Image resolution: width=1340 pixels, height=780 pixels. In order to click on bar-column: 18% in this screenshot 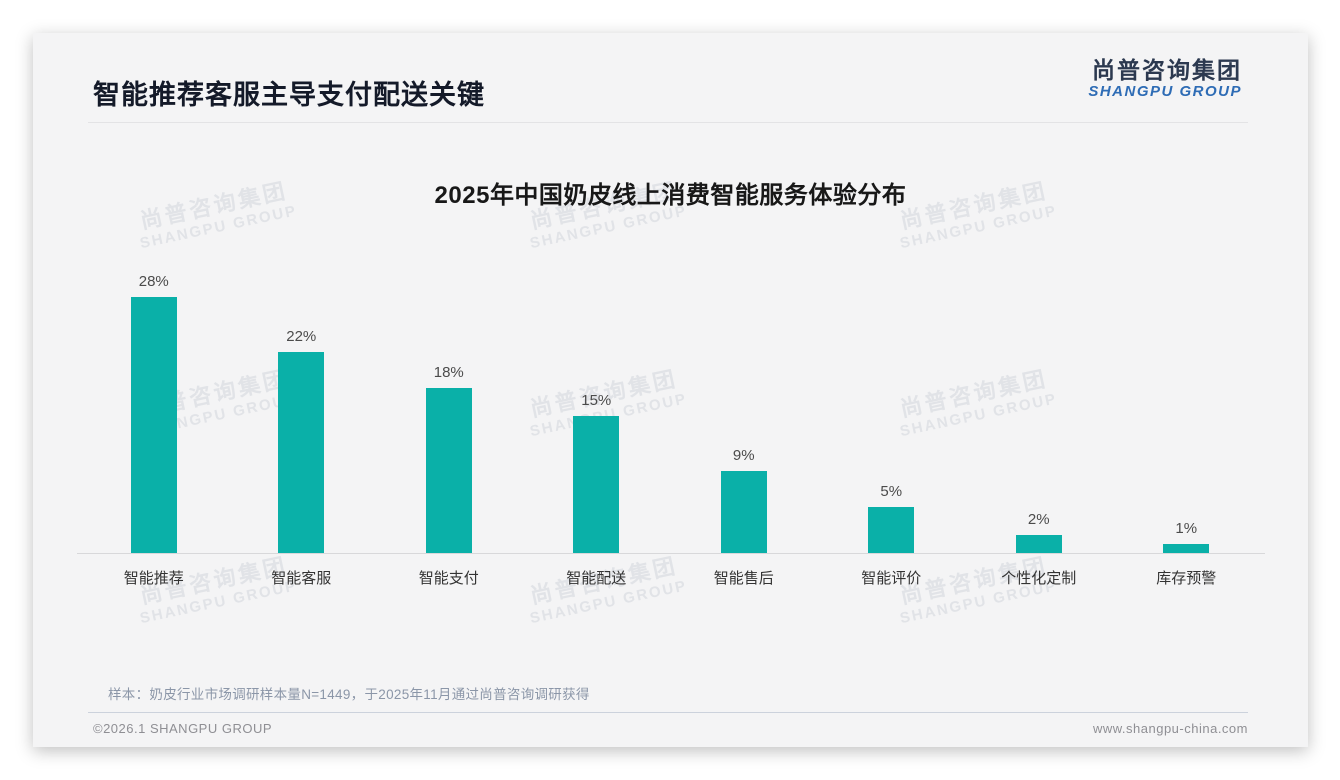, I will do `click(449, 405)`.